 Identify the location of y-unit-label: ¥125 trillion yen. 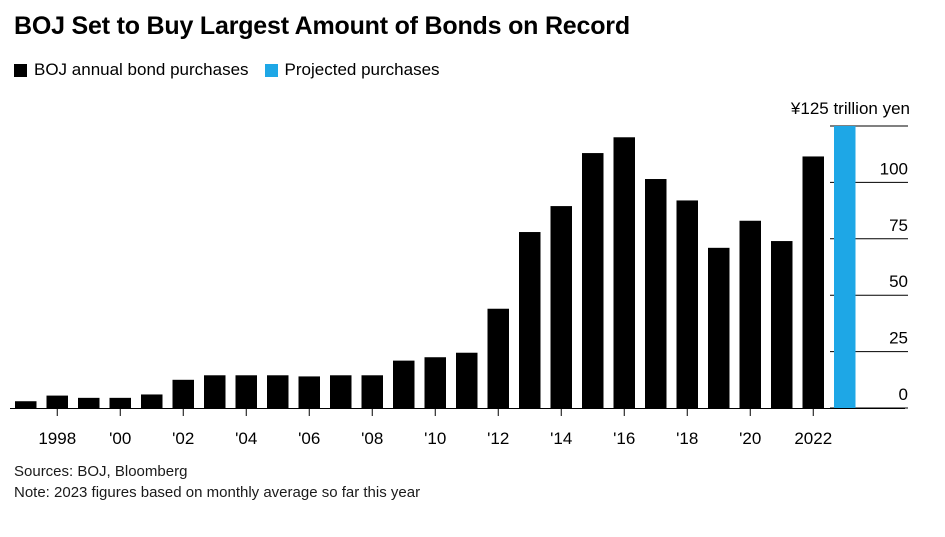
(850, 108).